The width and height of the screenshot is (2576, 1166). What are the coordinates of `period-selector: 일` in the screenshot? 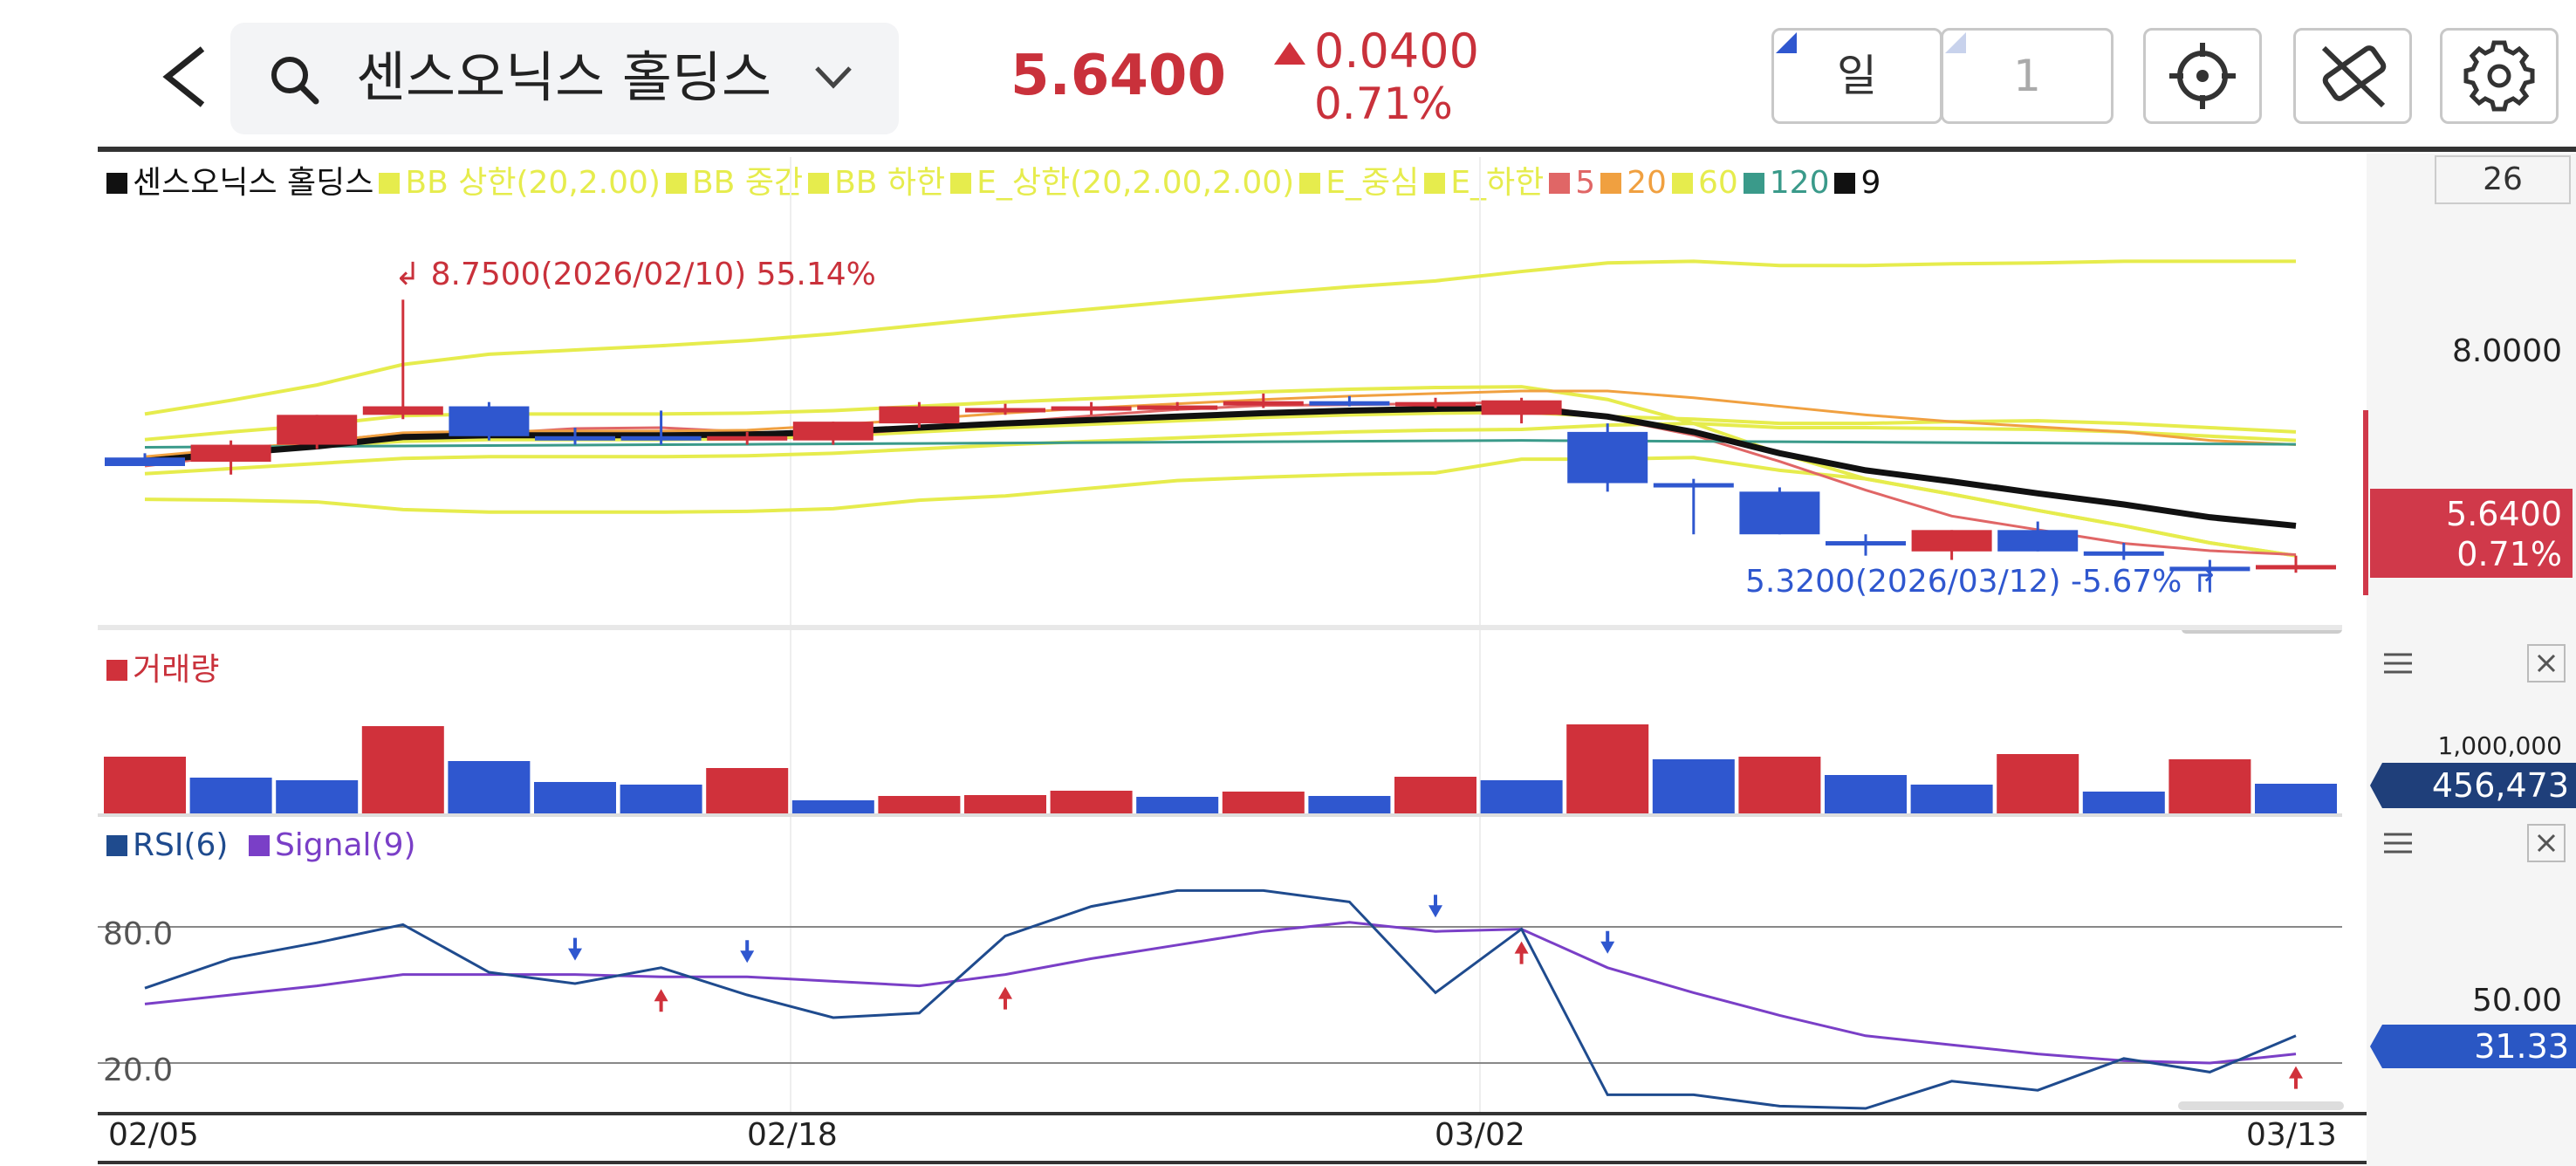 It's located at (1856, 76).